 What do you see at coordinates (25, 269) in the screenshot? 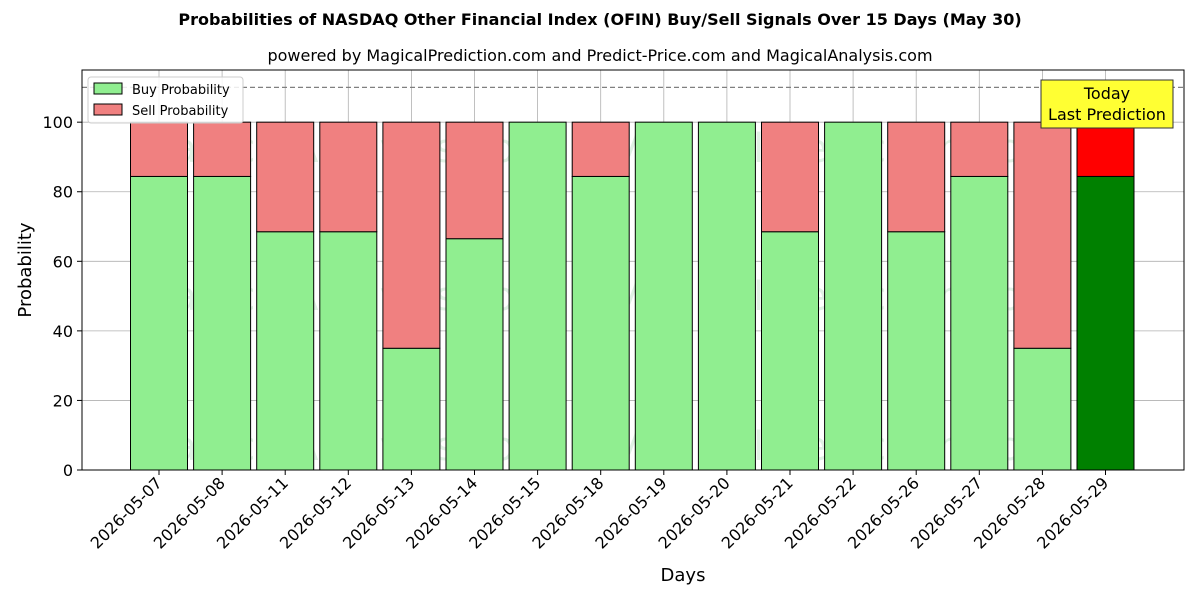
I see `y-axis-label: Probability` at bounding box center [25, 269].